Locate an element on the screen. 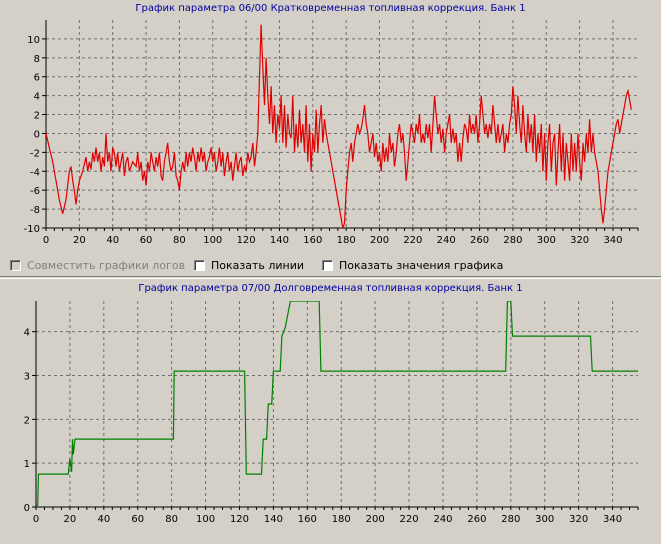 This screenshot has height=544, width=661. combine-logs-checkbox is located at coordinates (15, 265).